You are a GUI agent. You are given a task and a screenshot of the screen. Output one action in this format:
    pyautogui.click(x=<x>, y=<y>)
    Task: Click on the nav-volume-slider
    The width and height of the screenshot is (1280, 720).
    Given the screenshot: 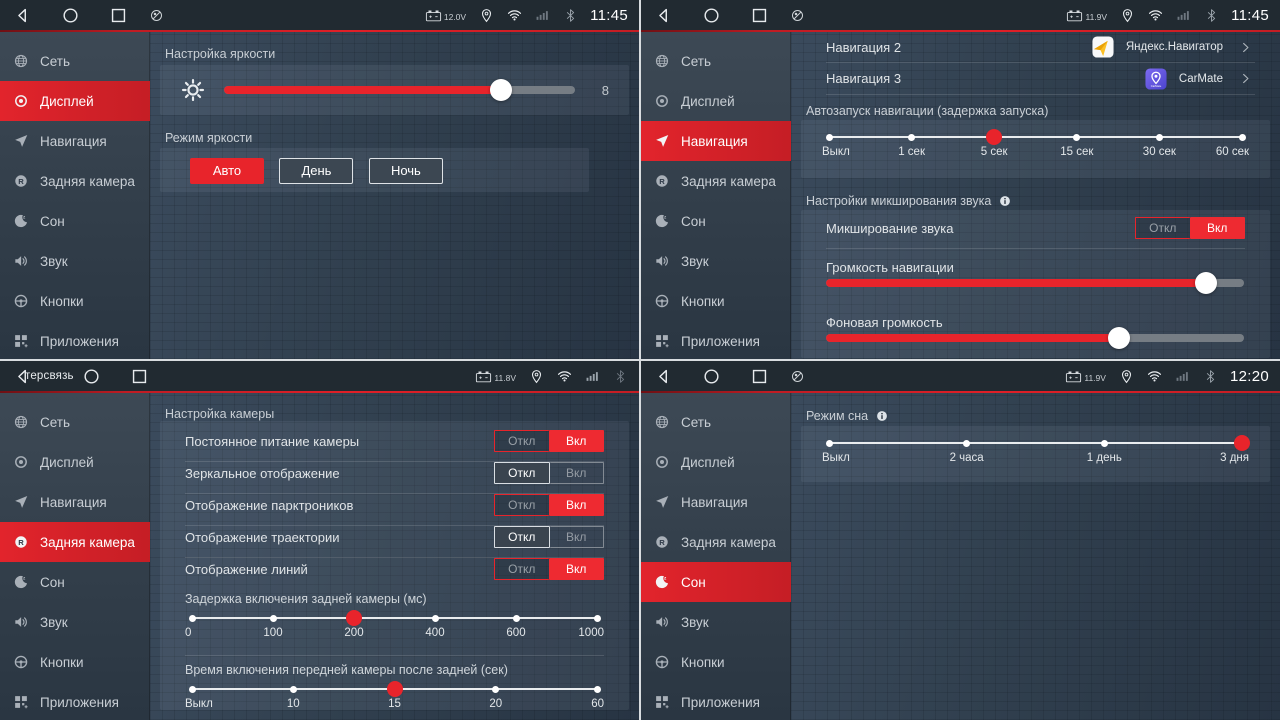 What is the action you would take?
    pyautogui.click(x=1035, y=283)
    